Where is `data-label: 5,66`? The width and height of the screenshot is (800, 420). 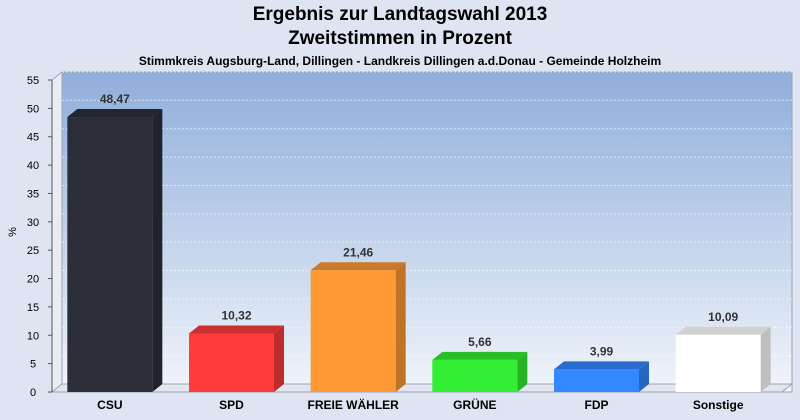 data-label: 5,66 is located at coordinates (480, 342).